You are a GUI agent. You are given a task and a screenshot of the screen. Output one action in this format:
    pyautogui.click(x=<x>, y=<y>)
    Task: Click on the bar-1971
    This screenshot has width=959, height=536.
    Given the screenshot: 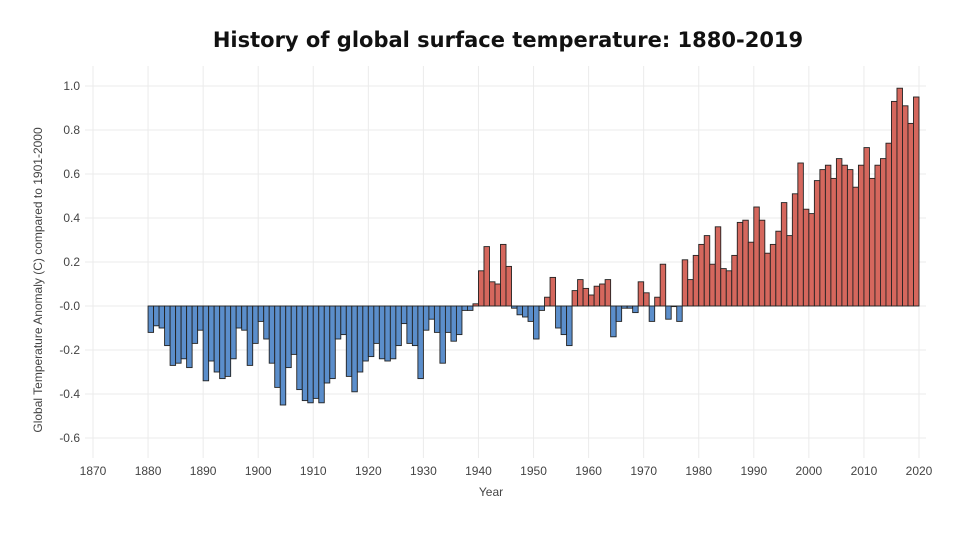 What is the action you would take?
    pyautogui.click(x=652, y=313)
    